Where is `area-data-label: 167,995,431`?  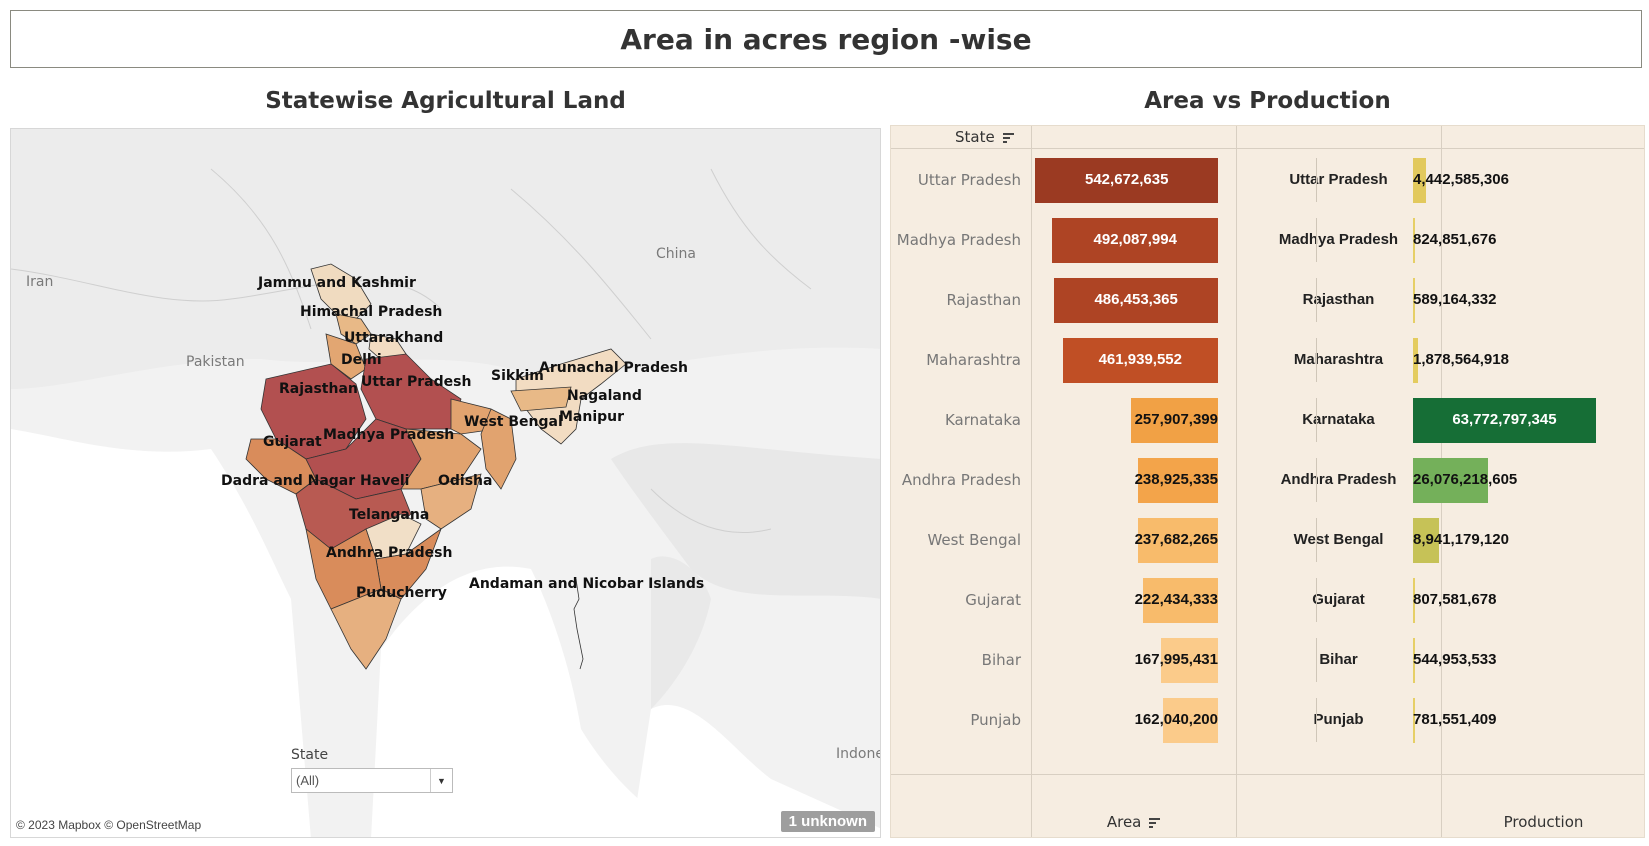 area-data-label: 167,995,431 is located at coordinates (1176, 659).